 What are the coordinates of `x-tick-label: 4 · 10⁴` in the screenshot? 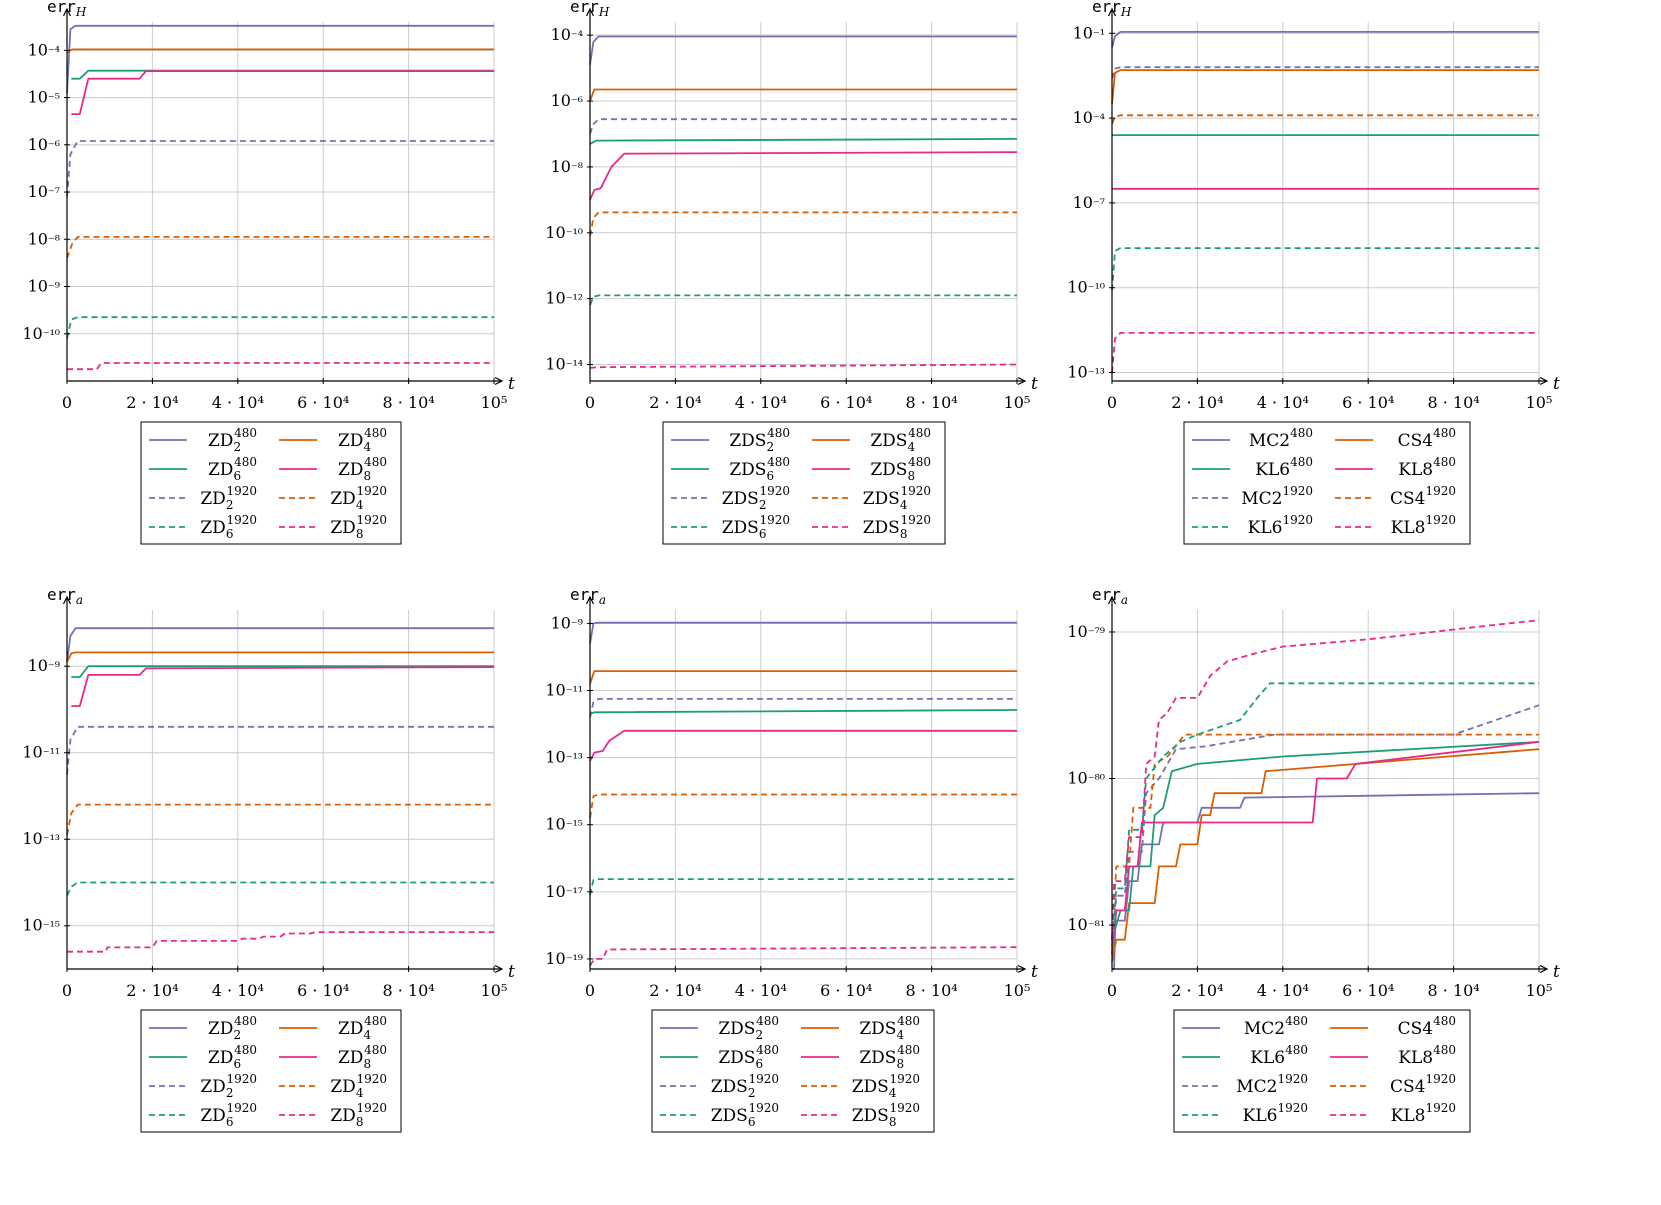 It's located at (761, 402).